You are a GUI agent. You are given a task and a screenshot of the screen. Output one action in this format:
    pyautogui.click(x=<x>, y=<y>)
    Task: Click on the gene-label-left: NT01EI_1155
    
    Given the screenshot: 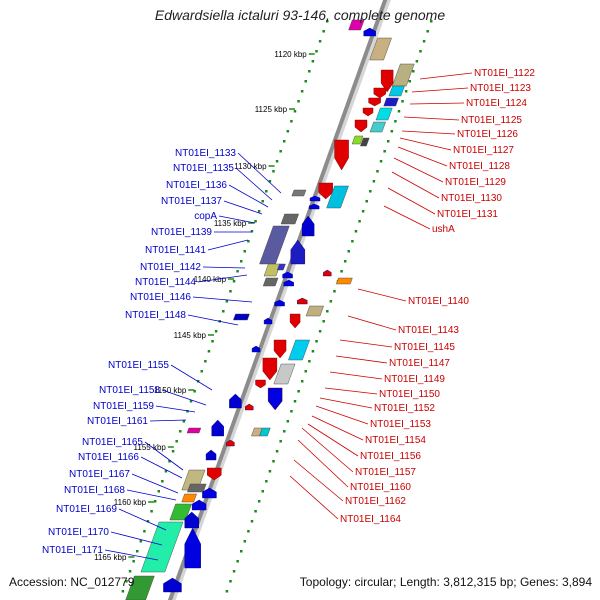 What is the action you would take?
    pyautogui.click(x=138, y=365)
    